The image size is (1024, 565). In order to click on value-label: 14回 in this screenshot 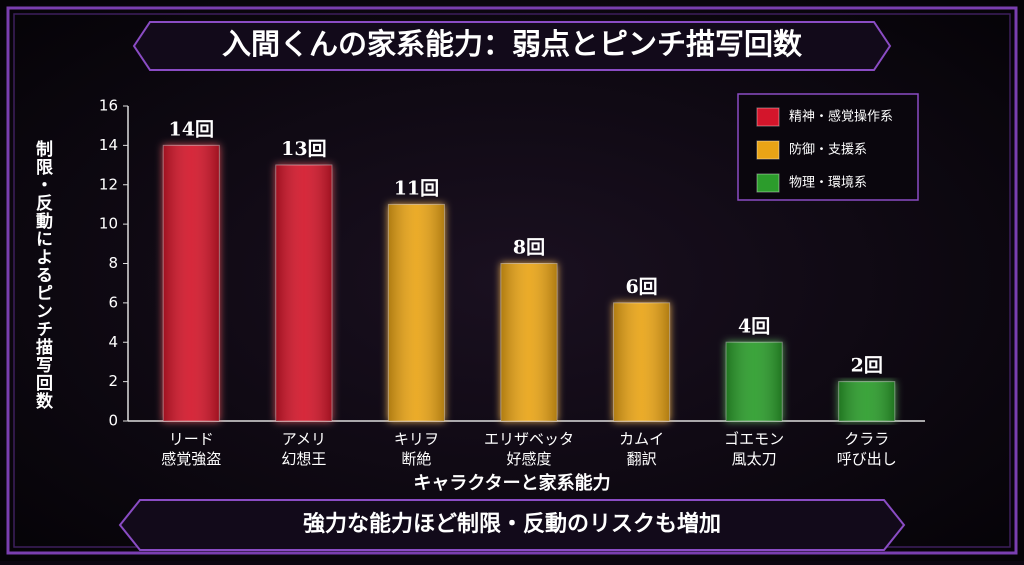, I will do `click(191, 129)`.